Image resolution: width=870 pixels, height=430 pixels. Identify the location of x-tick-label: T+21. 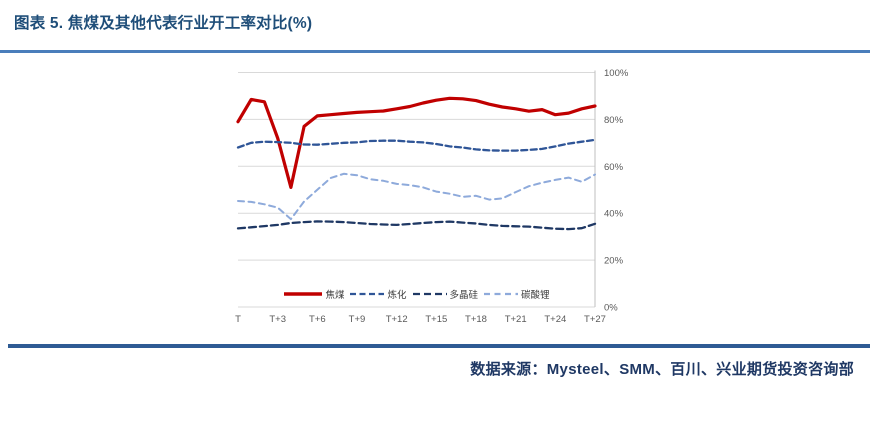
(516, 319).